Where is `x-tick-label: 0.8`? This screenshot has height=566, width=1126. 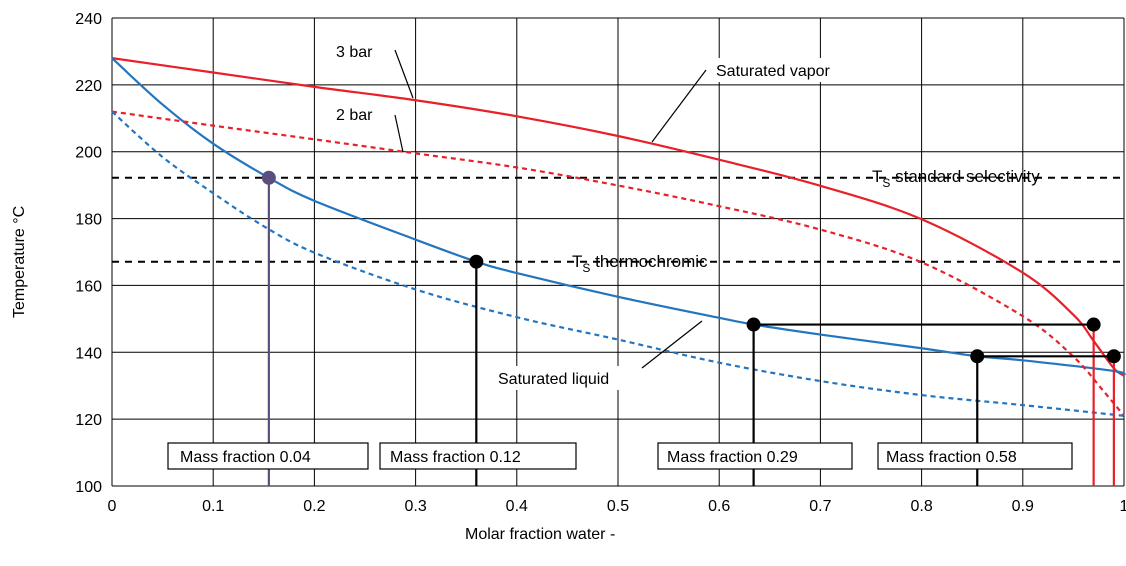
x-tick-label: 0.8 is located at coordinates (921, 506).